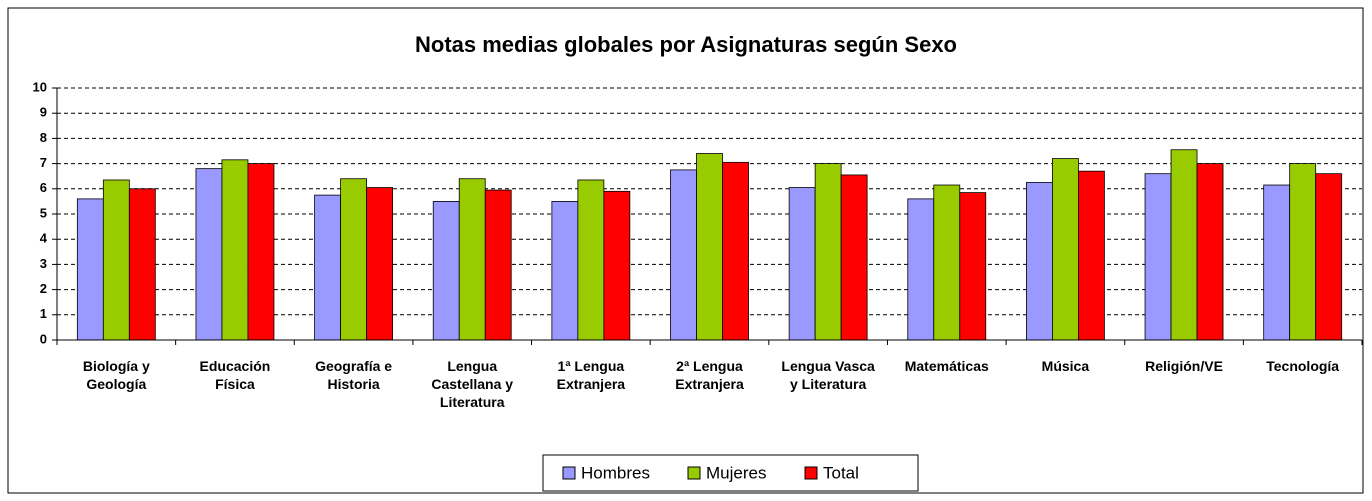 The image size is (1372, 501). What do you see at coordinates (43, 187) in the screenshot?
I see `y-tick-label: 6` at bounding box center [43, 187].